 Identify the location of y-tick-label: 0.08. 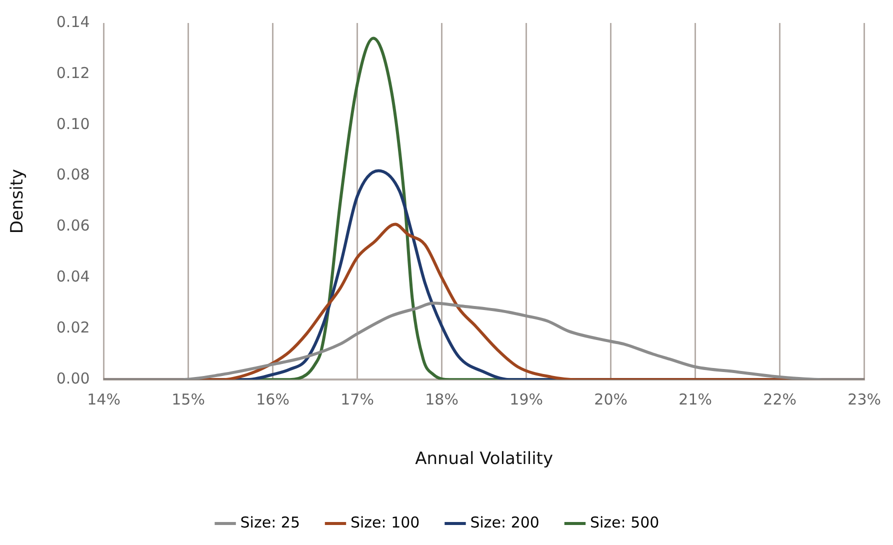
(73, 175).